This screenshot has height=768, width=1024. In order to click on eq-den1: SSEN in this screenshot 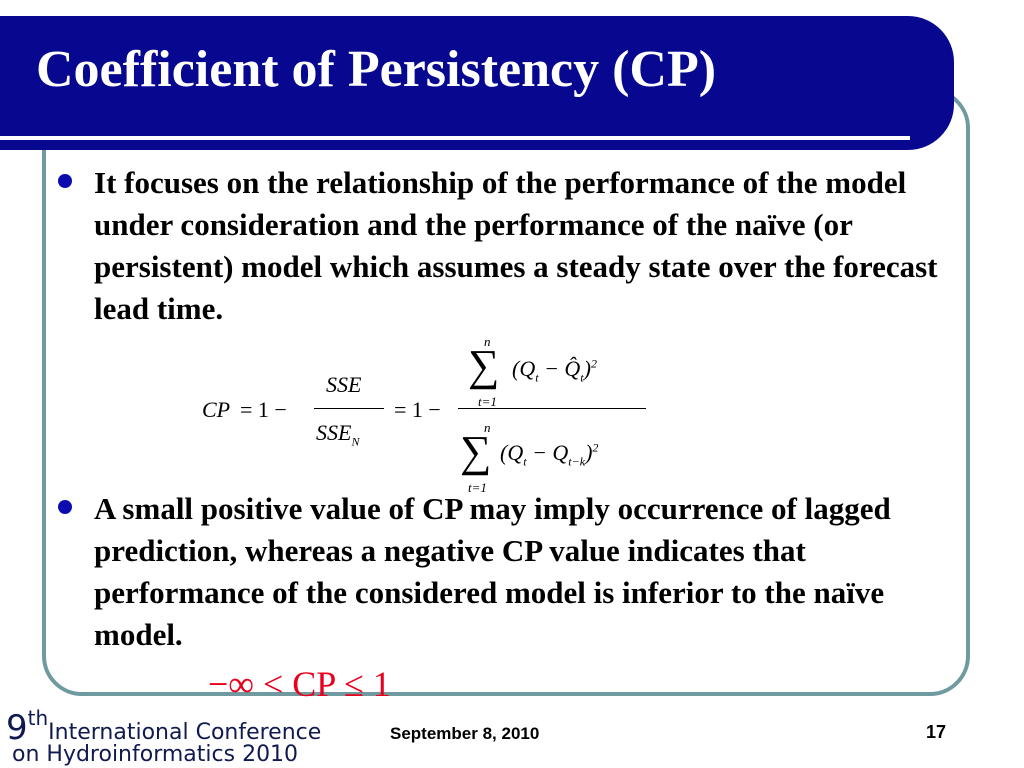, I will do `click(338, 434)`.